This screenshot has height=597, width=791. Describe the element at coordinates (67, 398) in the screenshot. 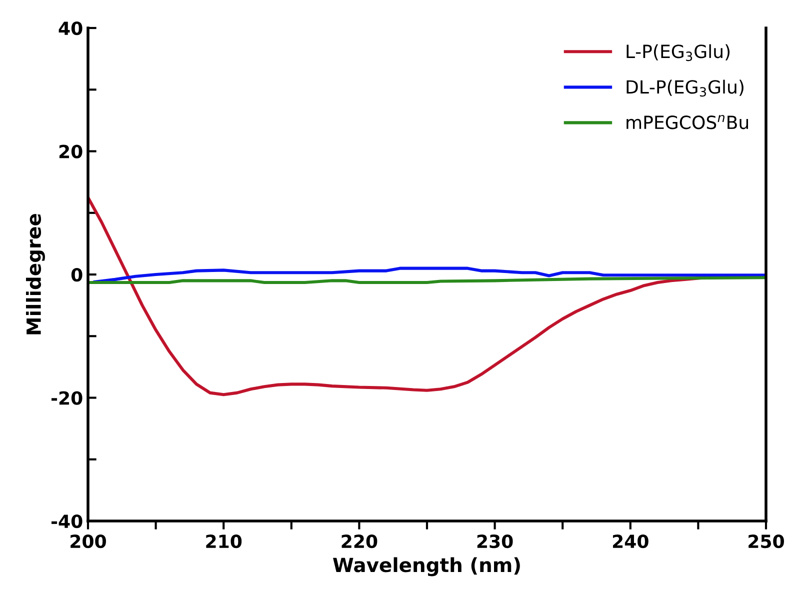

I see `y-tick-label: -20` at that location.